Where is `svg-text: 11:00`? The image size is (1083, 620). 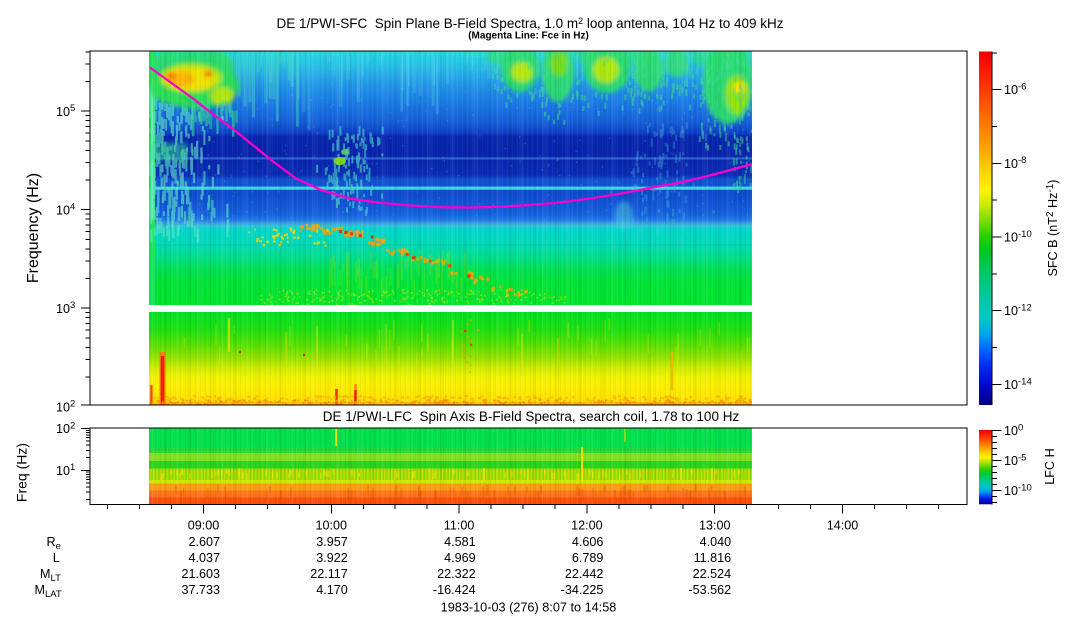
svg-text: 11:00 is located at coordinates (459, 525).